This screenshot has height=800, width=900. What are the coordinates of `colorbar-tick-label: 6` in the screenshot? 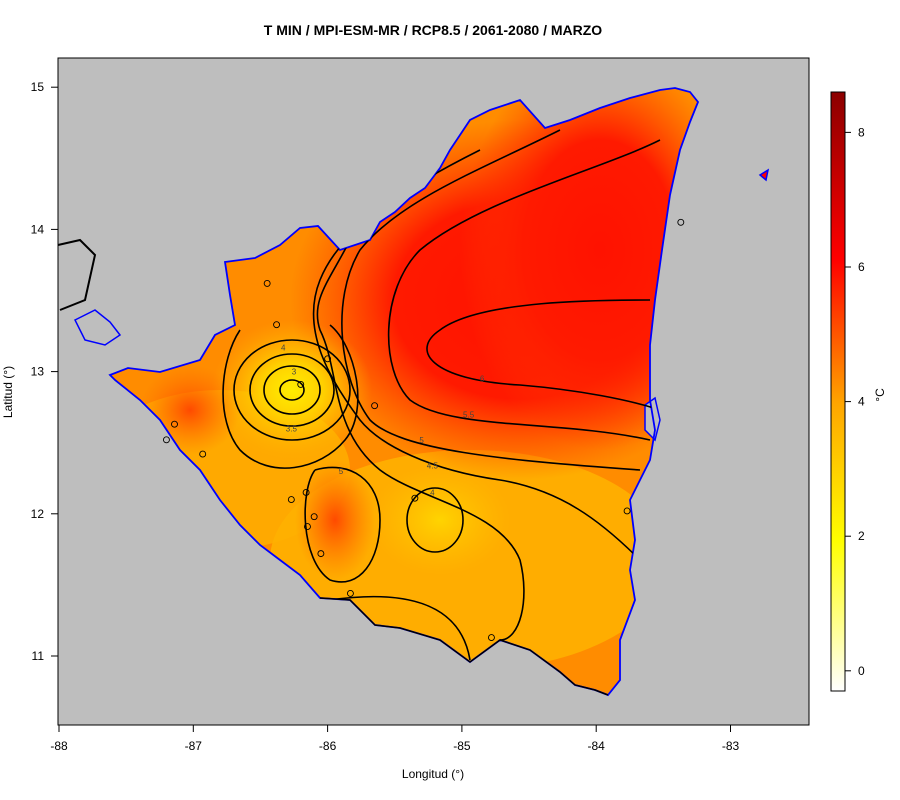 It's located at (861, 267).